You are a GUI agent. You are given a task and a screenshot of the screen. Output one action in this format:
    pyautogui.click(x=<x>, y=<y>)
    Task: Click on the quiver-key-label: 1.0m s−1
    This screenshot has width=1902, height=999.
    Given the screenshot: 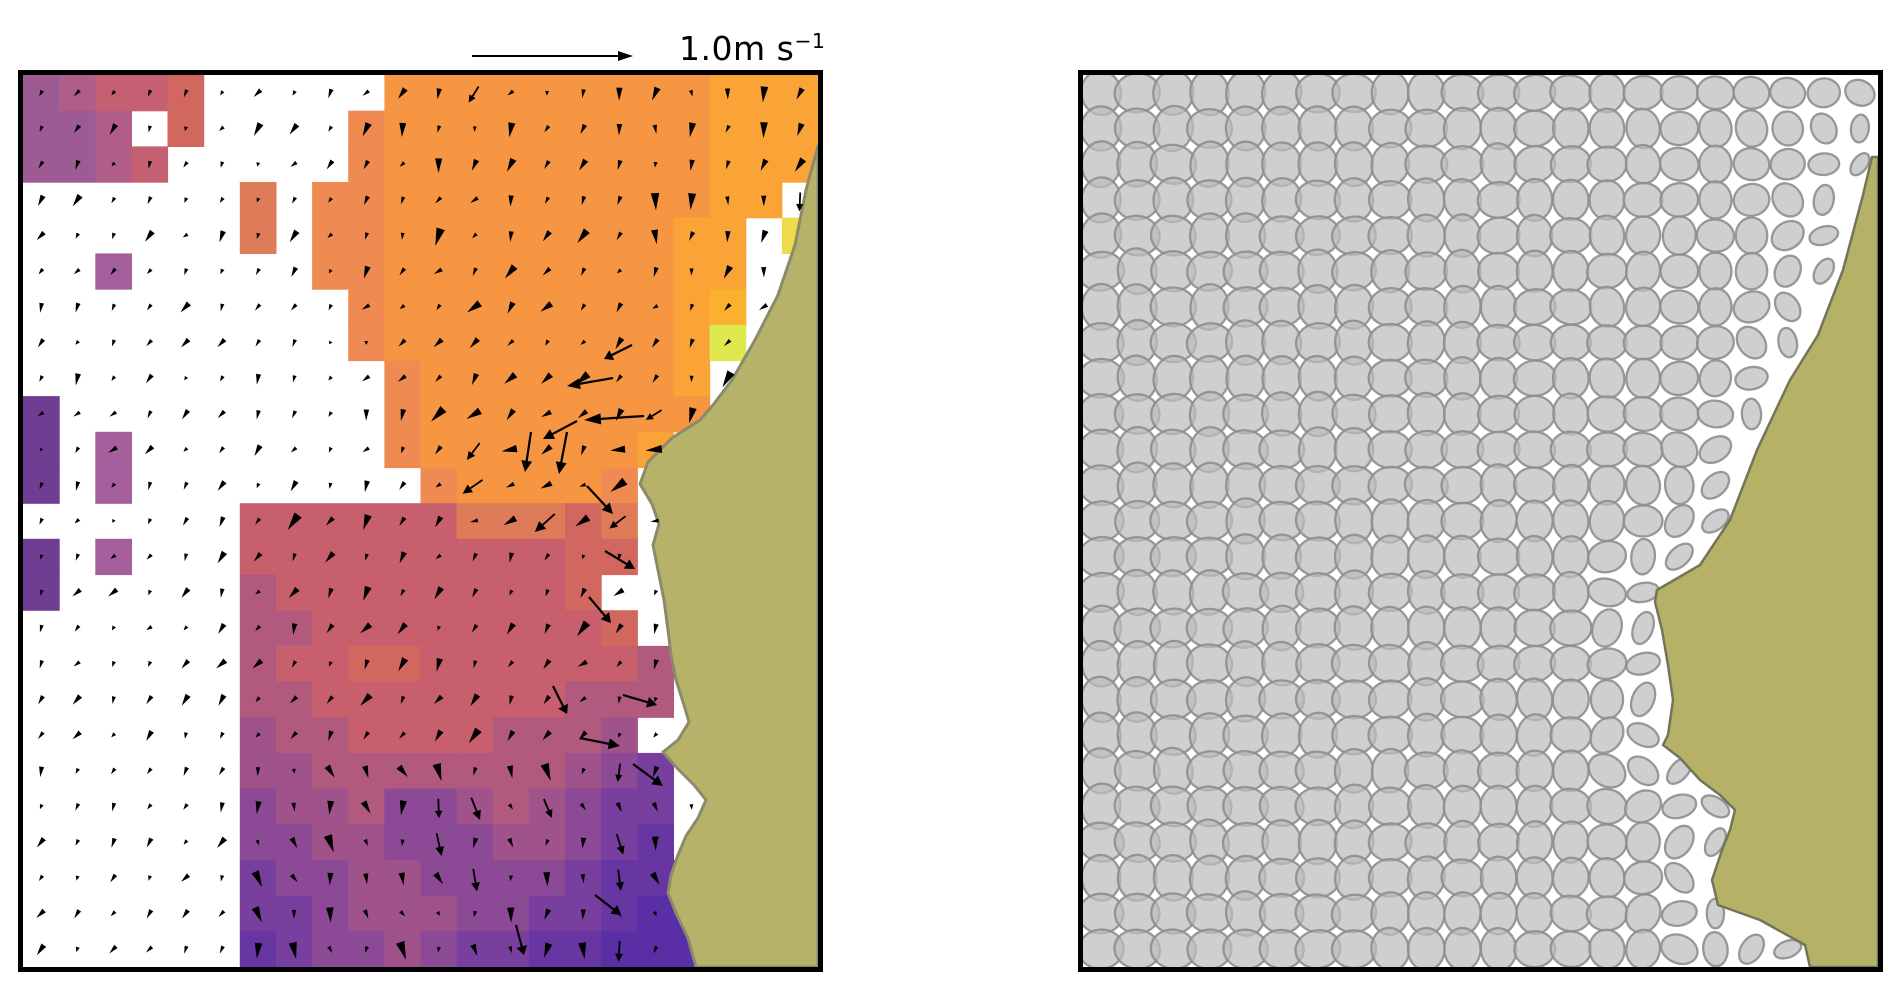 What is the action you would take?
    pyautogui.click(x=752, y=48)
    